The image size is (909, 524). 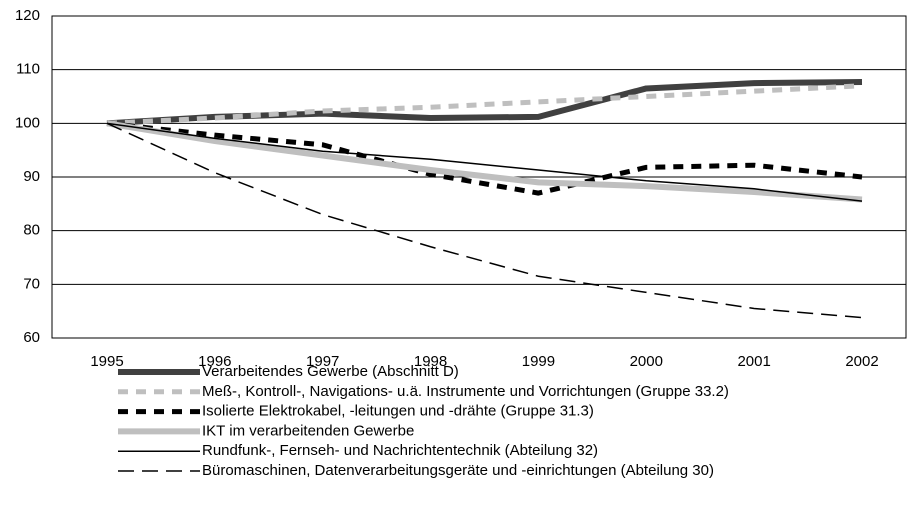 What do you see at coordinates (430, 361) in the screenshot?
I see `x-tick-label: 1998` at bounding box center [430, 361].